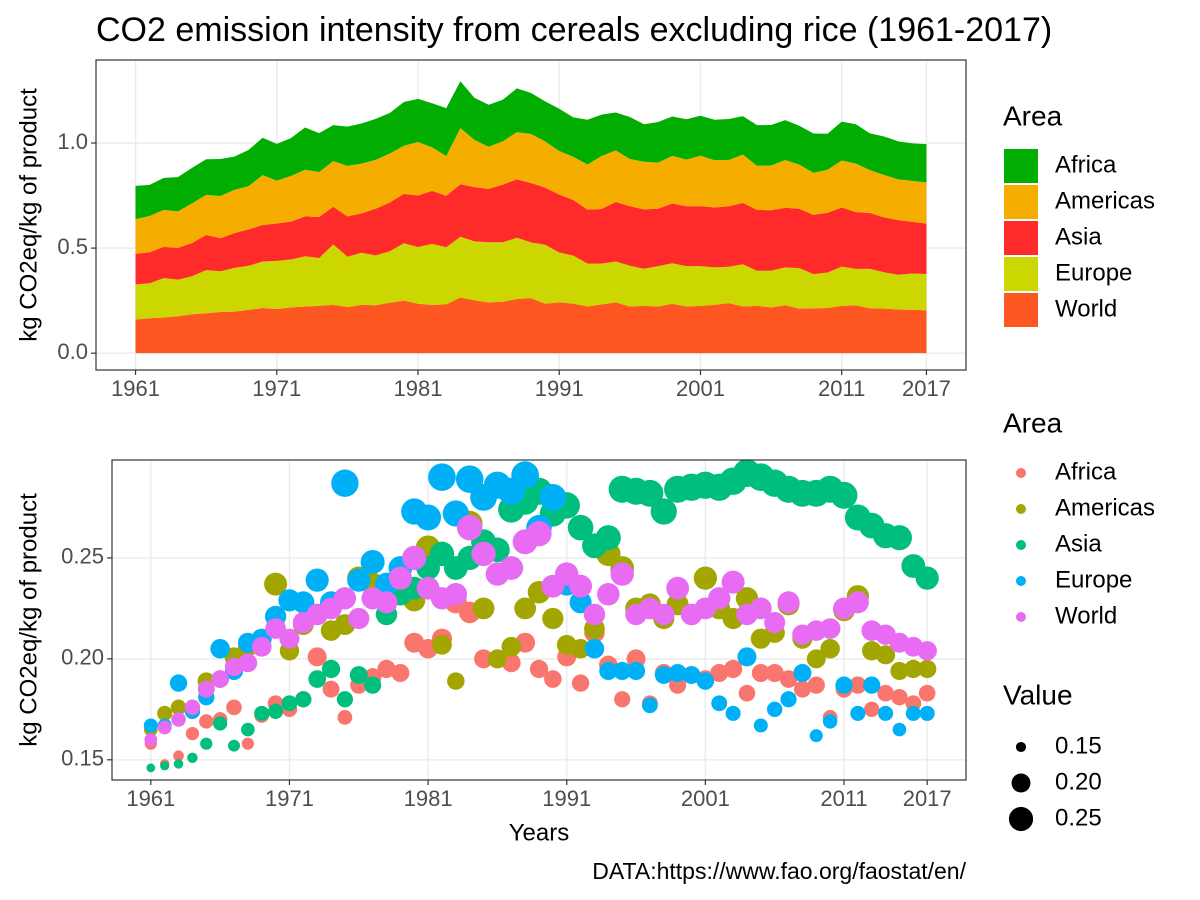  What do you see at coordinates (418, 388) in the screenshot?
I see `x-tick-label: 1981` at bounding box center [418, 388].